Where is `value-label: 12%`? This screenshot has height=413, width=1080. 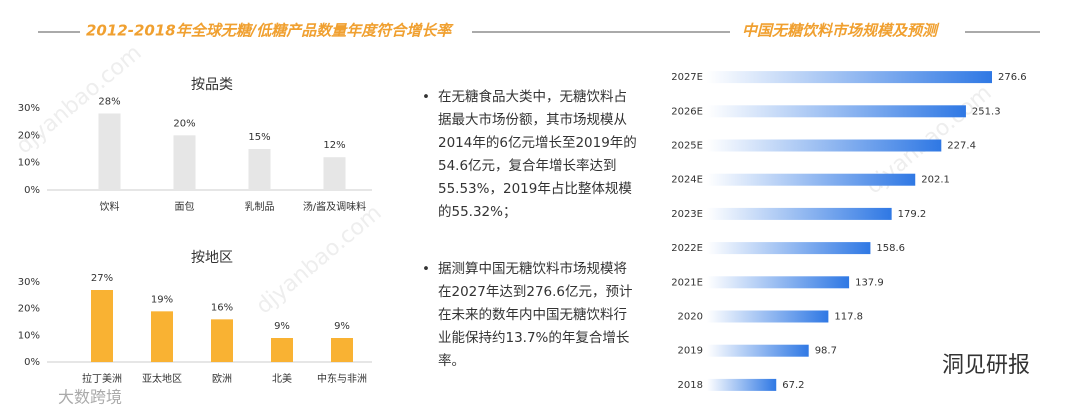 value-label: 12% is located at coordinates (334, 145).